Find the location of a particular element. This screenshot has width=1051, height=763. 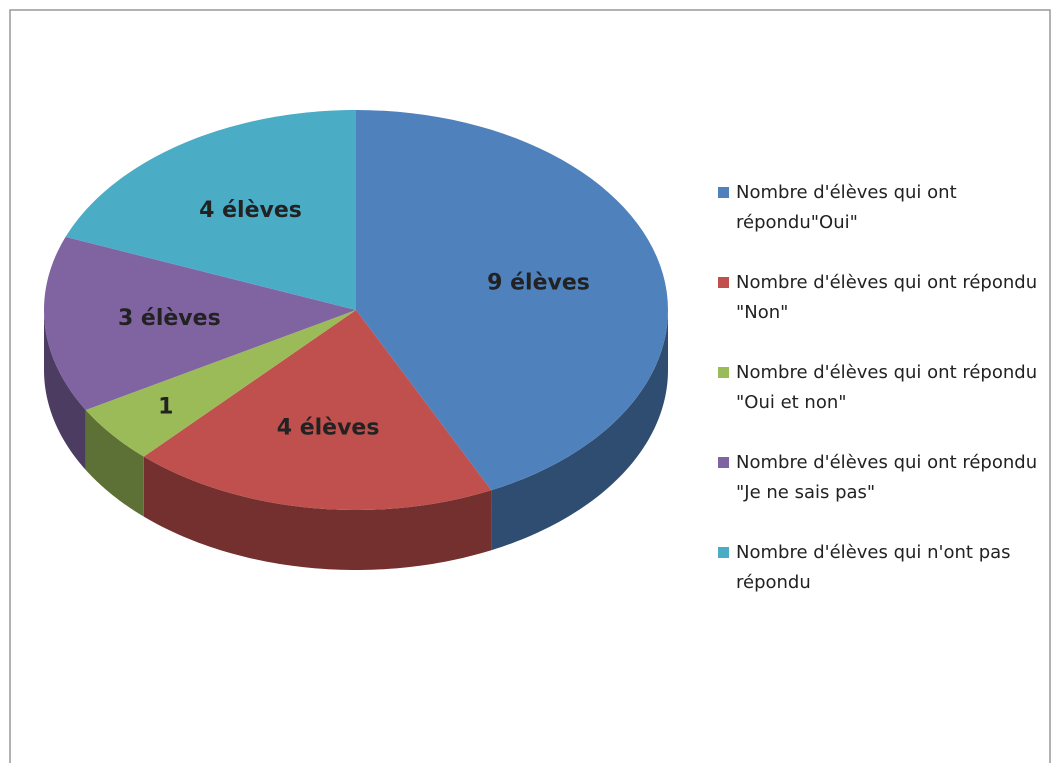

legend-label: Nombre d'élèves qui n'ont pas répondu is located at coordinates (873, 567).